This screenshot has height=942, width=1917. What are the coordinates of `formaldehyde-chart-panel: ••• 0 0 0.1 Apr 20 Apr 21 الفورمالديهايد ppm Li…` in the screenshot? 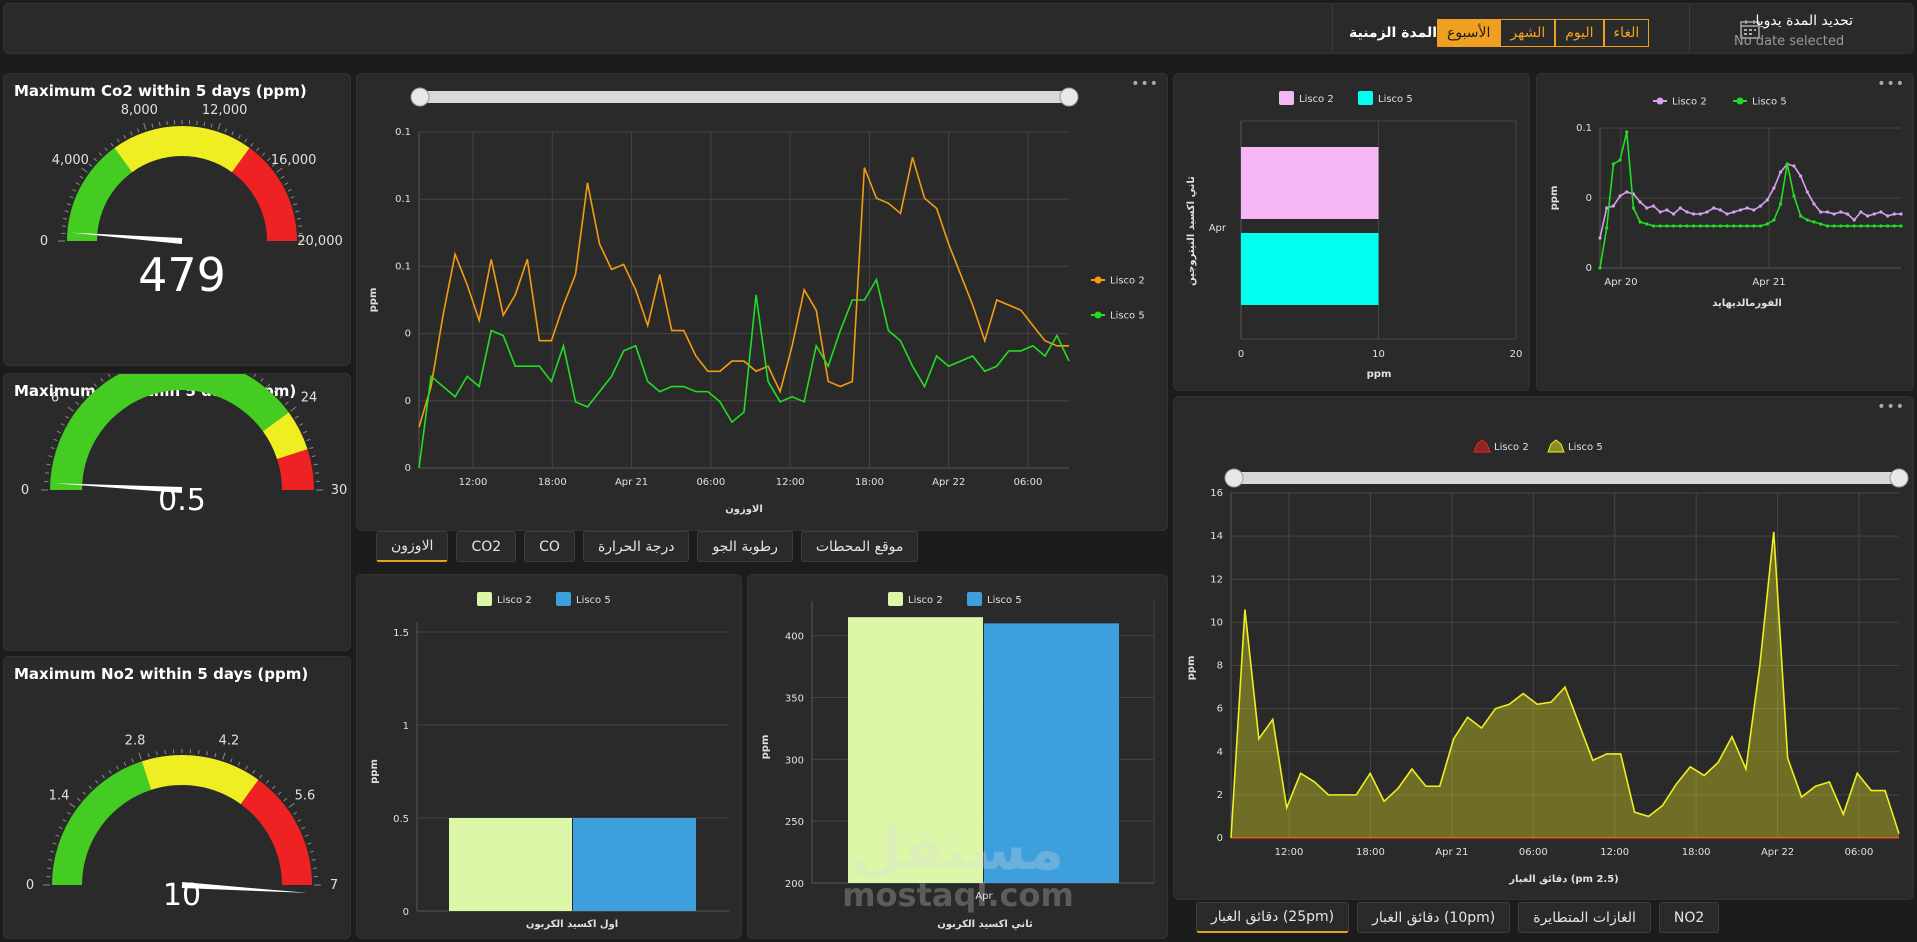 It's located at (1725, 232).